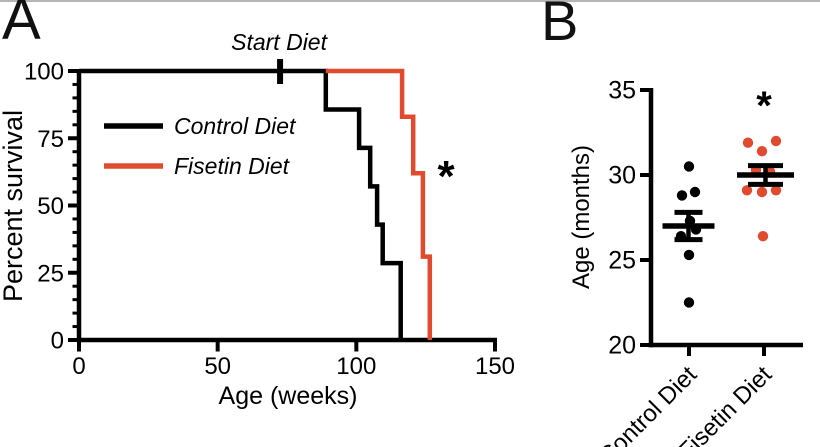  What do you see at coordinates (235, 126) in the screenshot?
I see `a-legend-label-control-diet: Control Diet` at bounding box center [235, 126].